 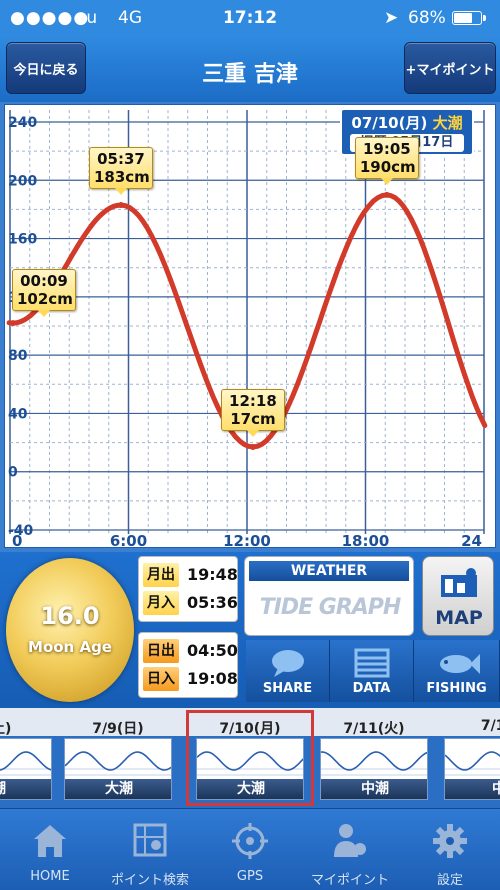 I want to click on day-card: 7/10(月) 大潮, so click(x=250, y=760).